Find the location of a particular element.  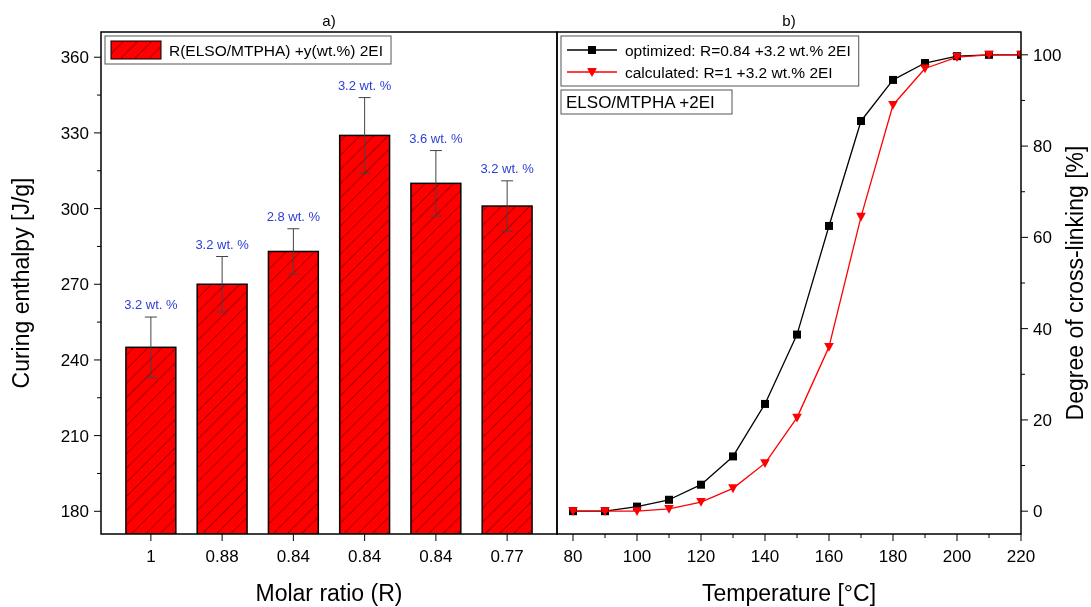

y-tick-label: 270 is located at coordinates (74, 285).